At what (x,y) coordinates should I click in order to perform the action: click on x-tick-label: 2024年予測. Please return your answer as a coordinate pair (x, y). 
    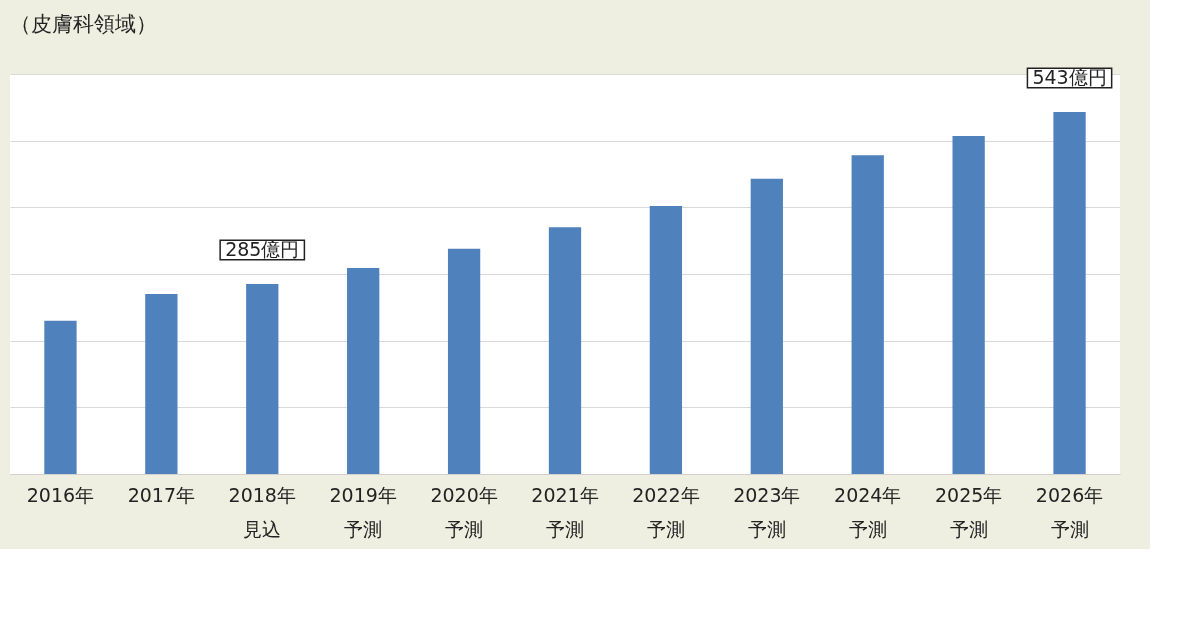
    Looking at the image, I should click on (868, 511).